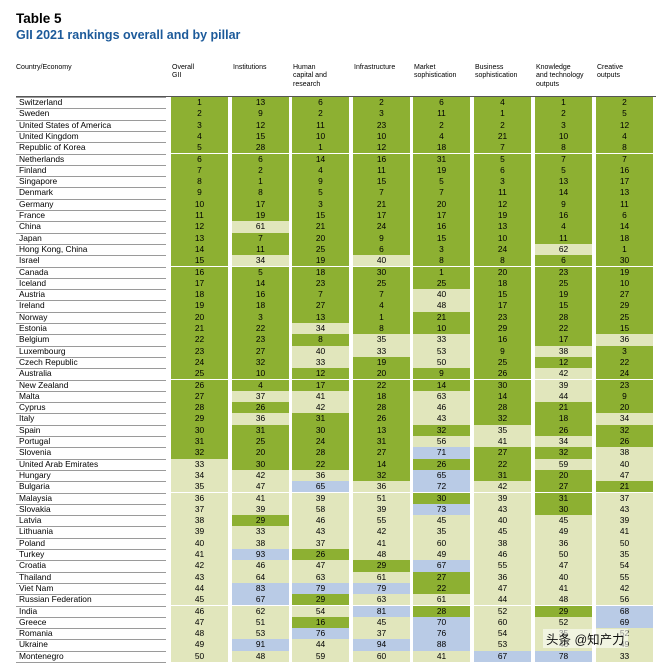 This screenshot has width=672, height=665. What do you see at coordinates (502, 487) in the screenshot?
I see `rank-cell-business-sophistication: 42` at bounding box center [502, 487].